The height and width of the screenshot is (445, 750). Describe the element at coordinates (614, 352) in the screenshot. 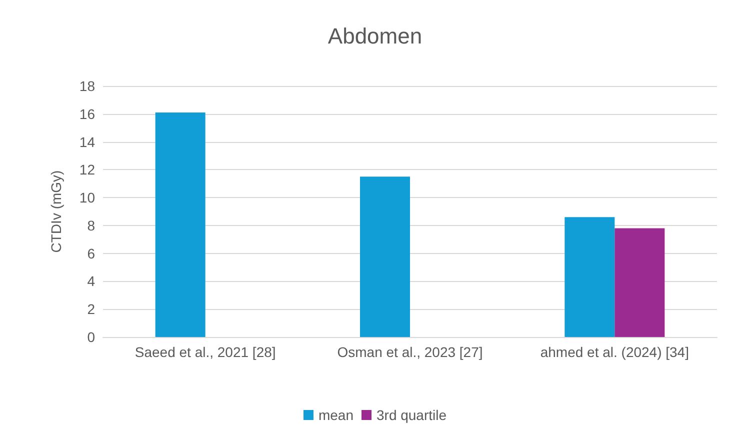

I see `x-tick-label: ahmed et al. (2024) [34]` at that location.